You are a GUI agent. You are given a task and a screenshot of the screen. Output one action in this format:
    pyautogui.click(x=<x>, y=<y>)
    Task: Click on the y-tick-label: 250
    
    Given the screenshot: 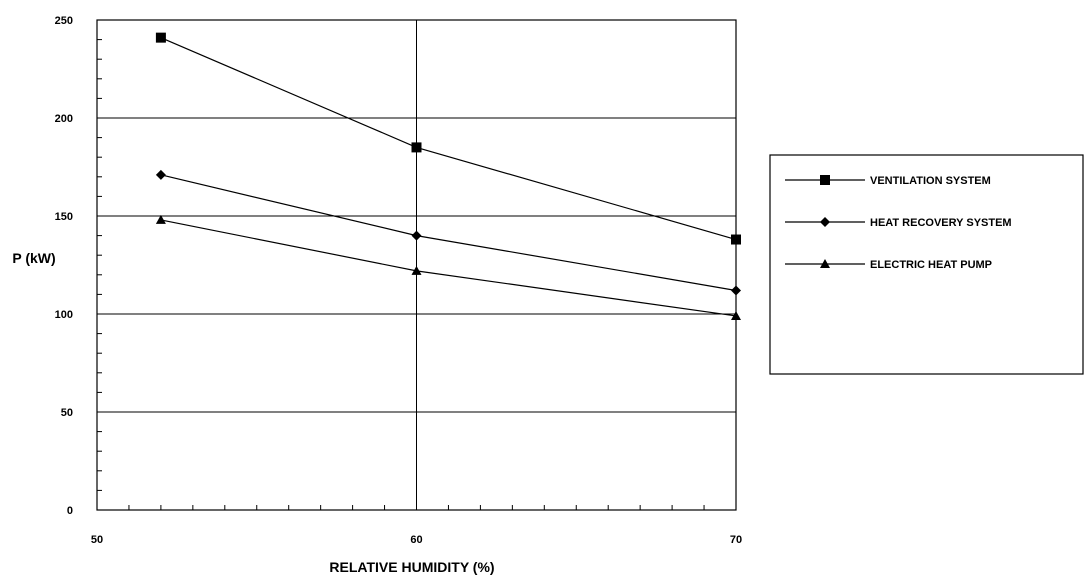 What is the action you would take?
    pyautogui.click(x=64, y=21)
    